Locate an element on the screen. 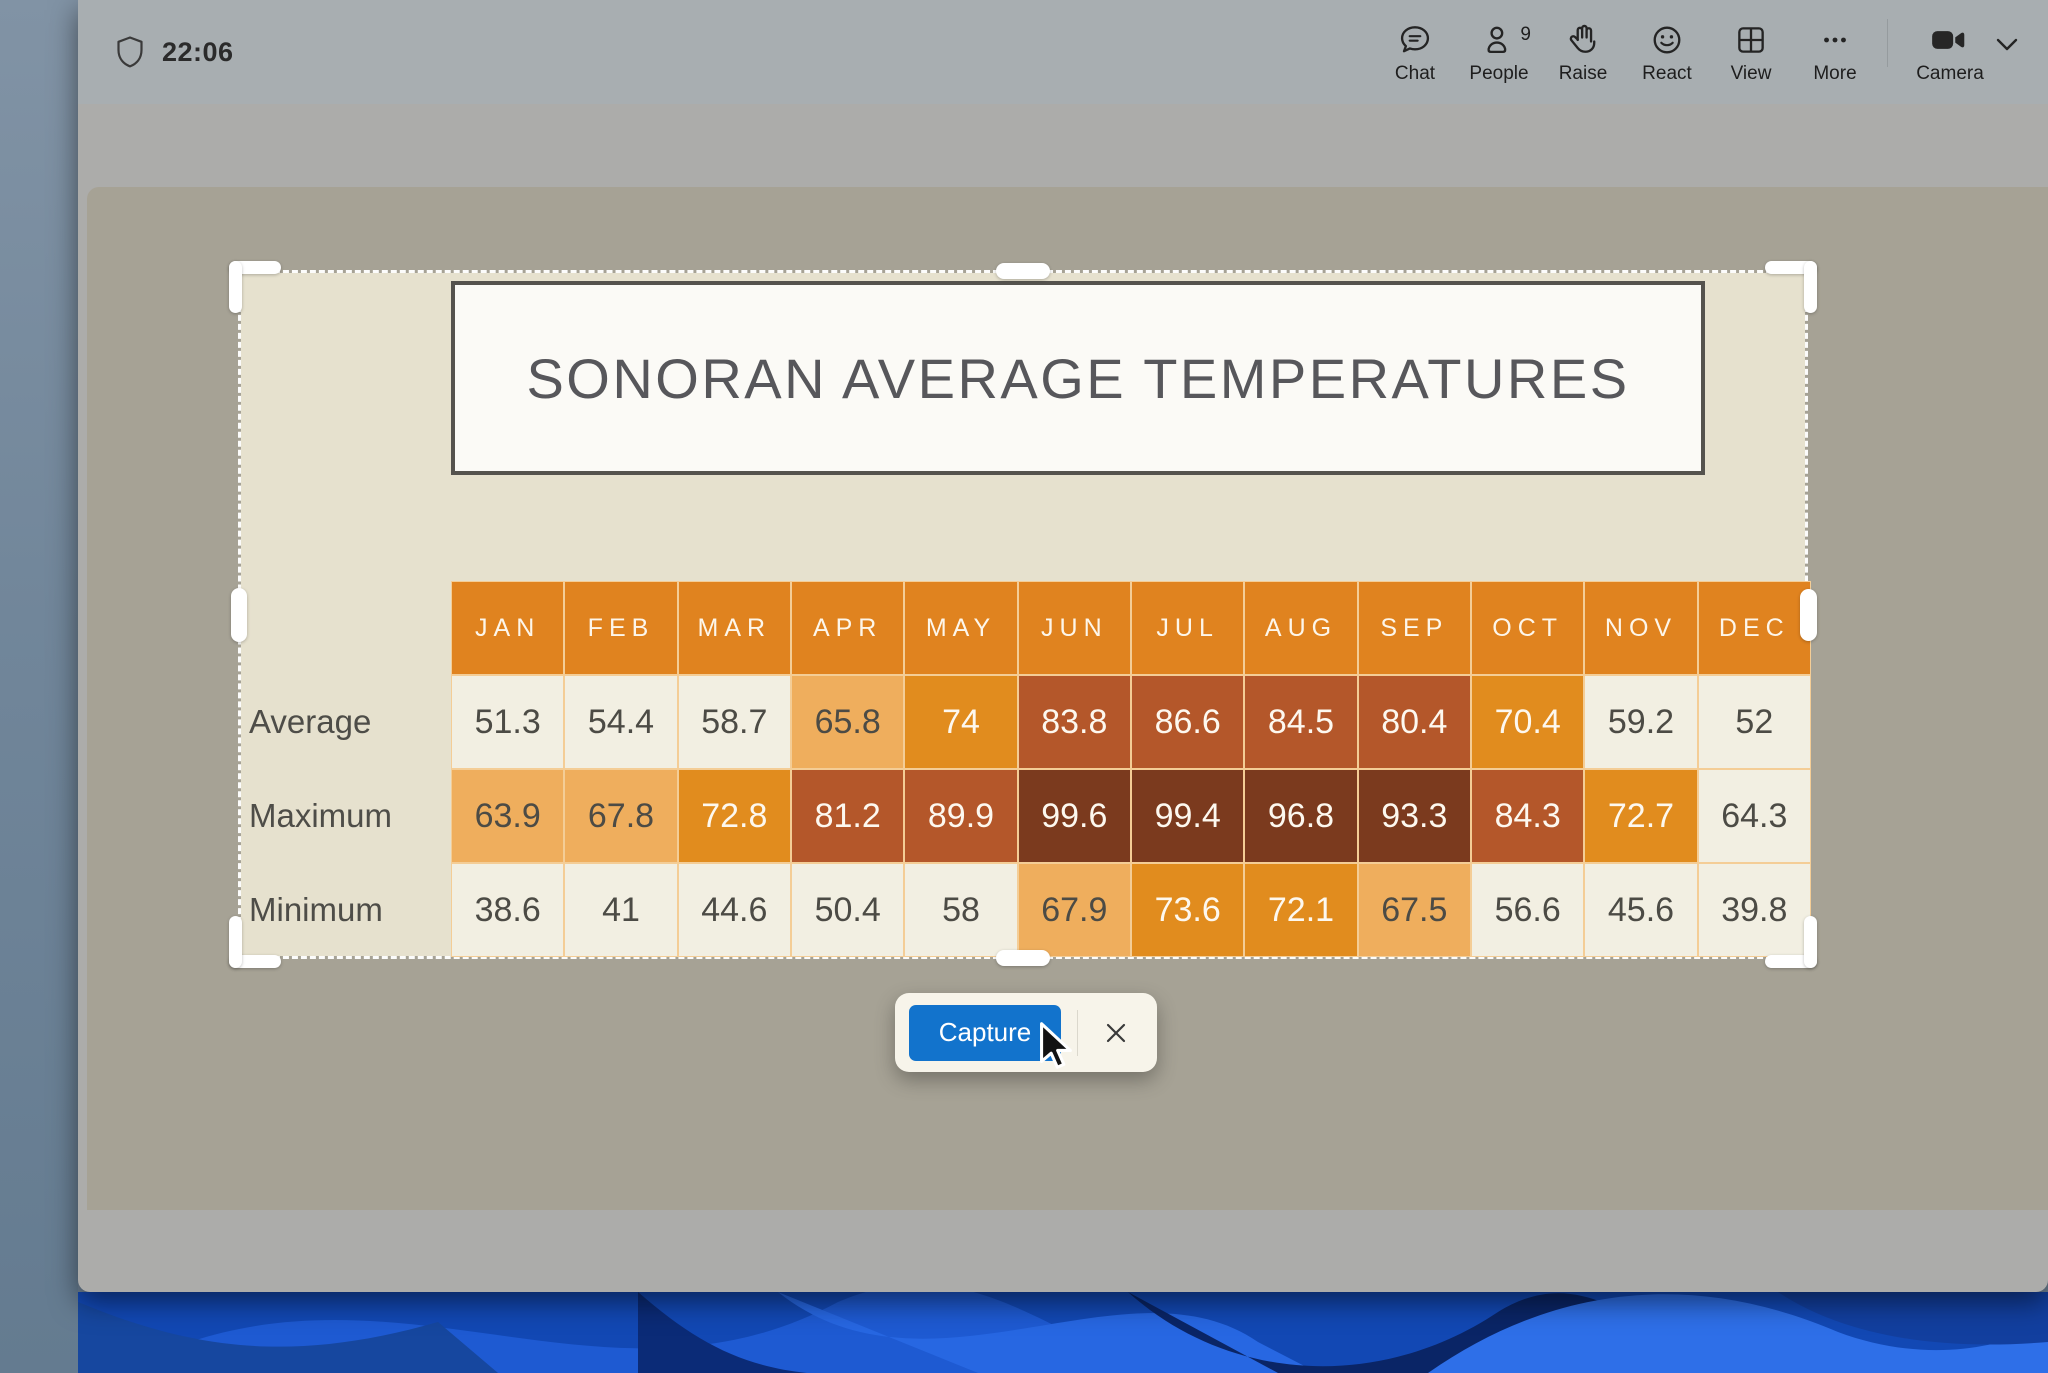  table-header-cell: DEC is located at coordinates (1754, 628).